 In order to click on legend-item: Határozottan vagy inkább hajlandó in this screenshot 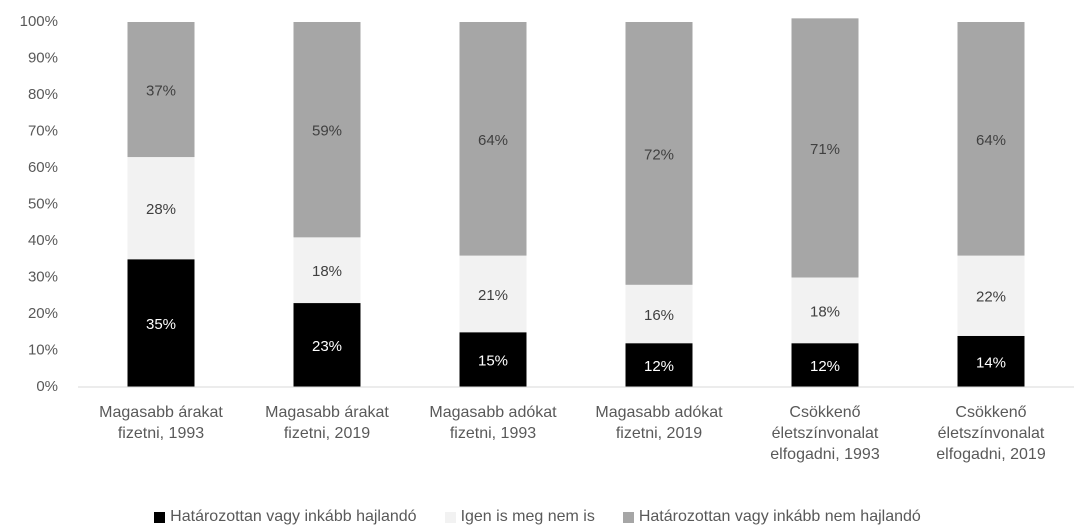, I will do `click(285, 517)`.